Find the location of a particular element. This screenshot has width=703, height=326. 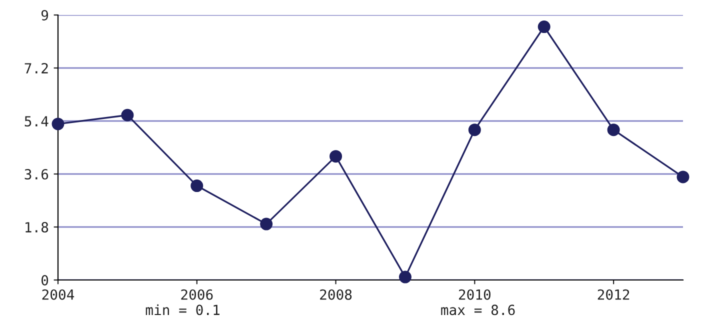

text: max = 8.6 is located at coordinates (478, 310).